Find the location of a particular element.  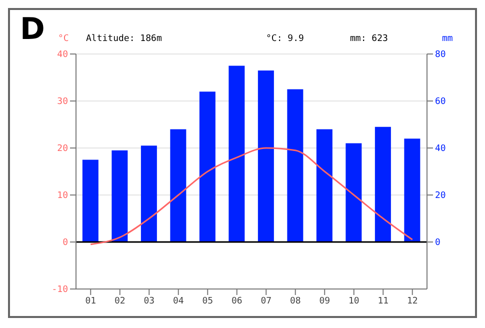

text: mm: 623 is located at coordinates (369, 39).